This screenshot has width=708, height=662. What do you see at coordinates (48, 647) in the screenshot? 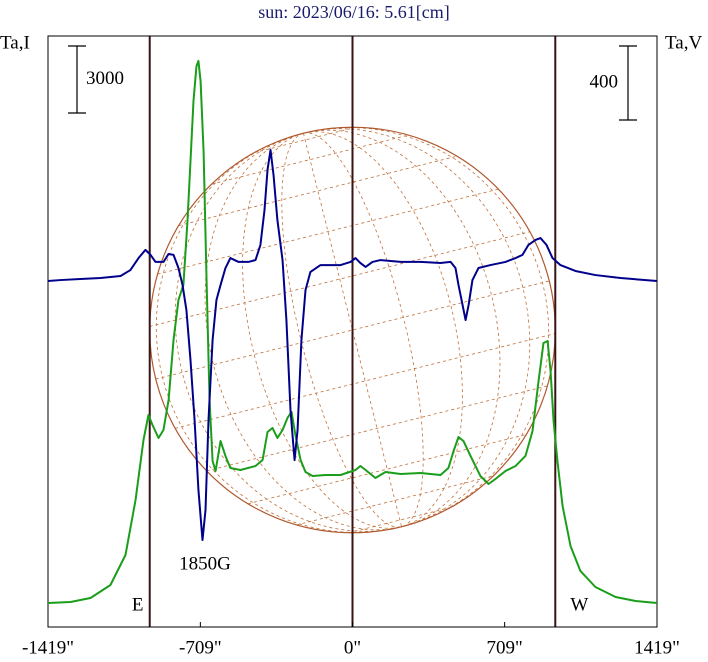
I see `x-tick-label: -1419"` at bounding box center [48, 647].